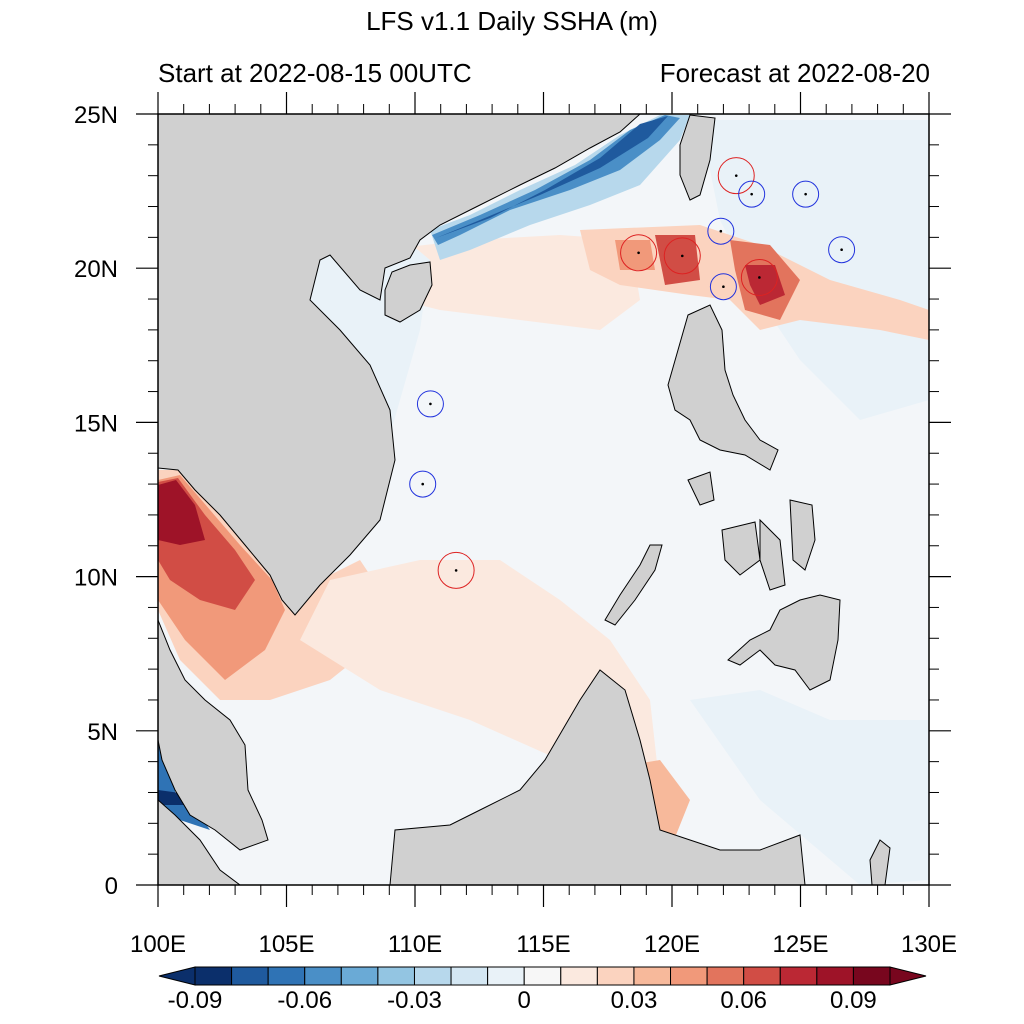 The height and width of the screenshot is (1024, 1024). Describe the element at coordinates (633, 585) in the screenshot. I see `land-palawan` at that location.